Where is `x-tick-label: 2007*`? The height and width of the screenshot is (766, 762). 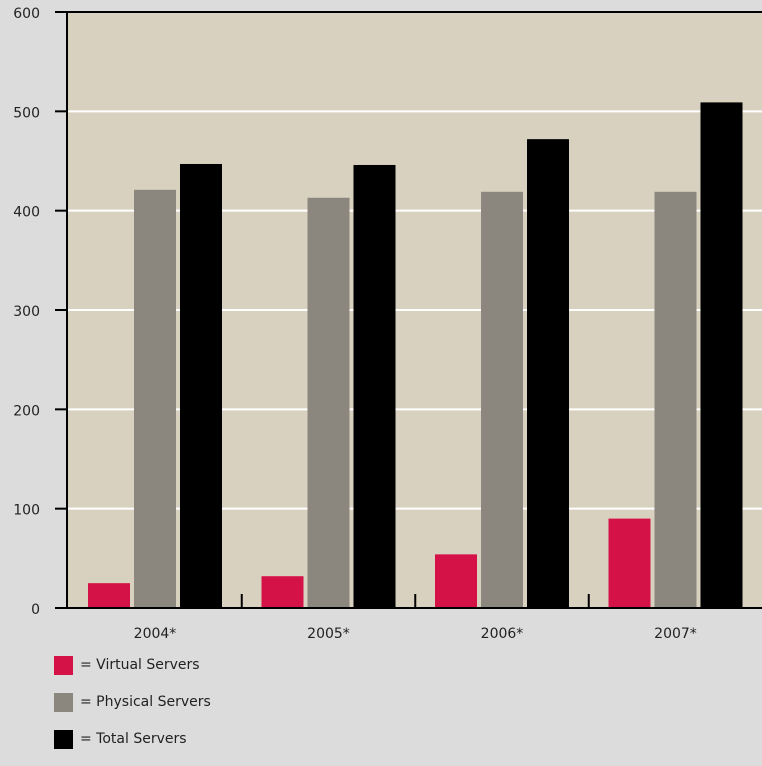
x-tick-label: 2007* is located at coordinates (675, 634).